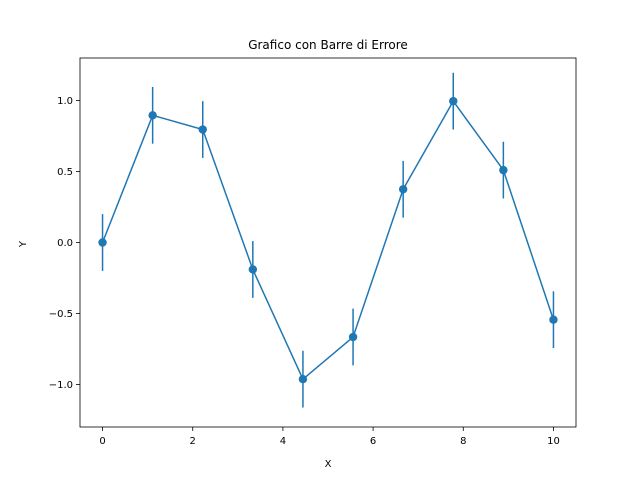 The height and width of the screenshot is (480, 640). I want to click on x-tick-label: 8, so click(463, 441).